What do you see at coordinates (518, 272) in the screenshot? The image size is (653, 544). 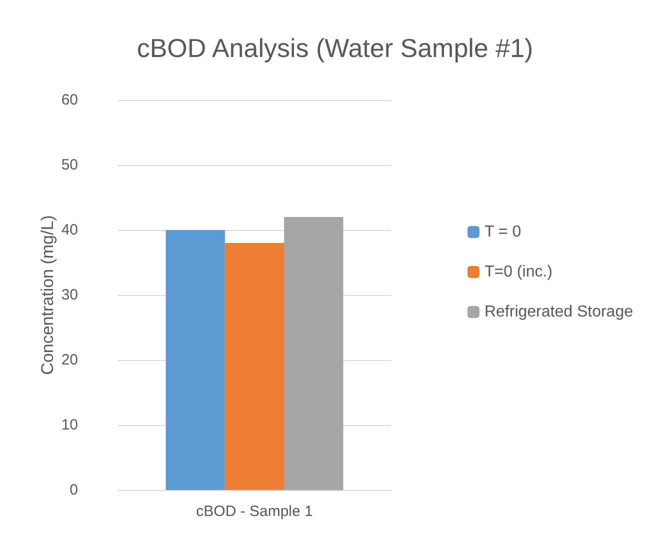 I see `legend-label: T=0 (inc.)` at bounding box center [518, 272].